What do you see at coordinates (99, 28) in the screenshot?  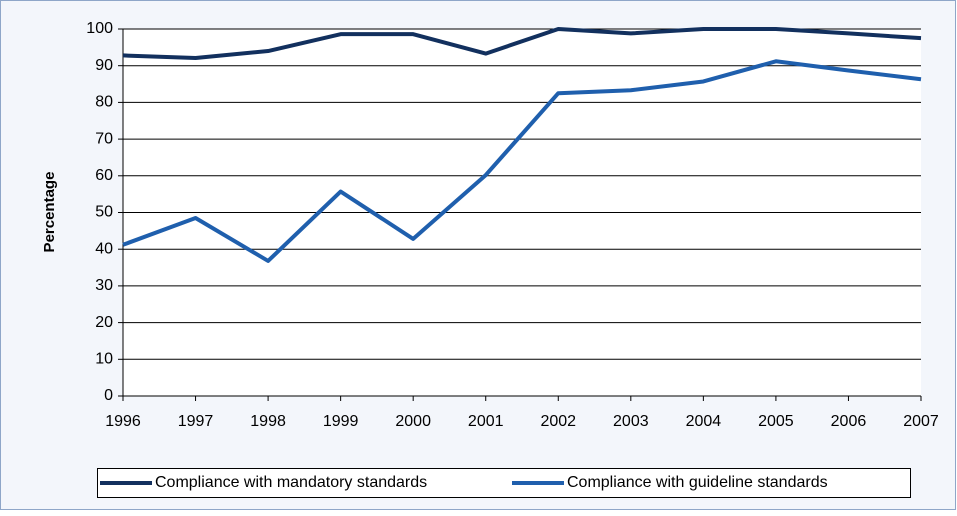 I see `y-tick-label: 100` at bounding box center [99, 28].